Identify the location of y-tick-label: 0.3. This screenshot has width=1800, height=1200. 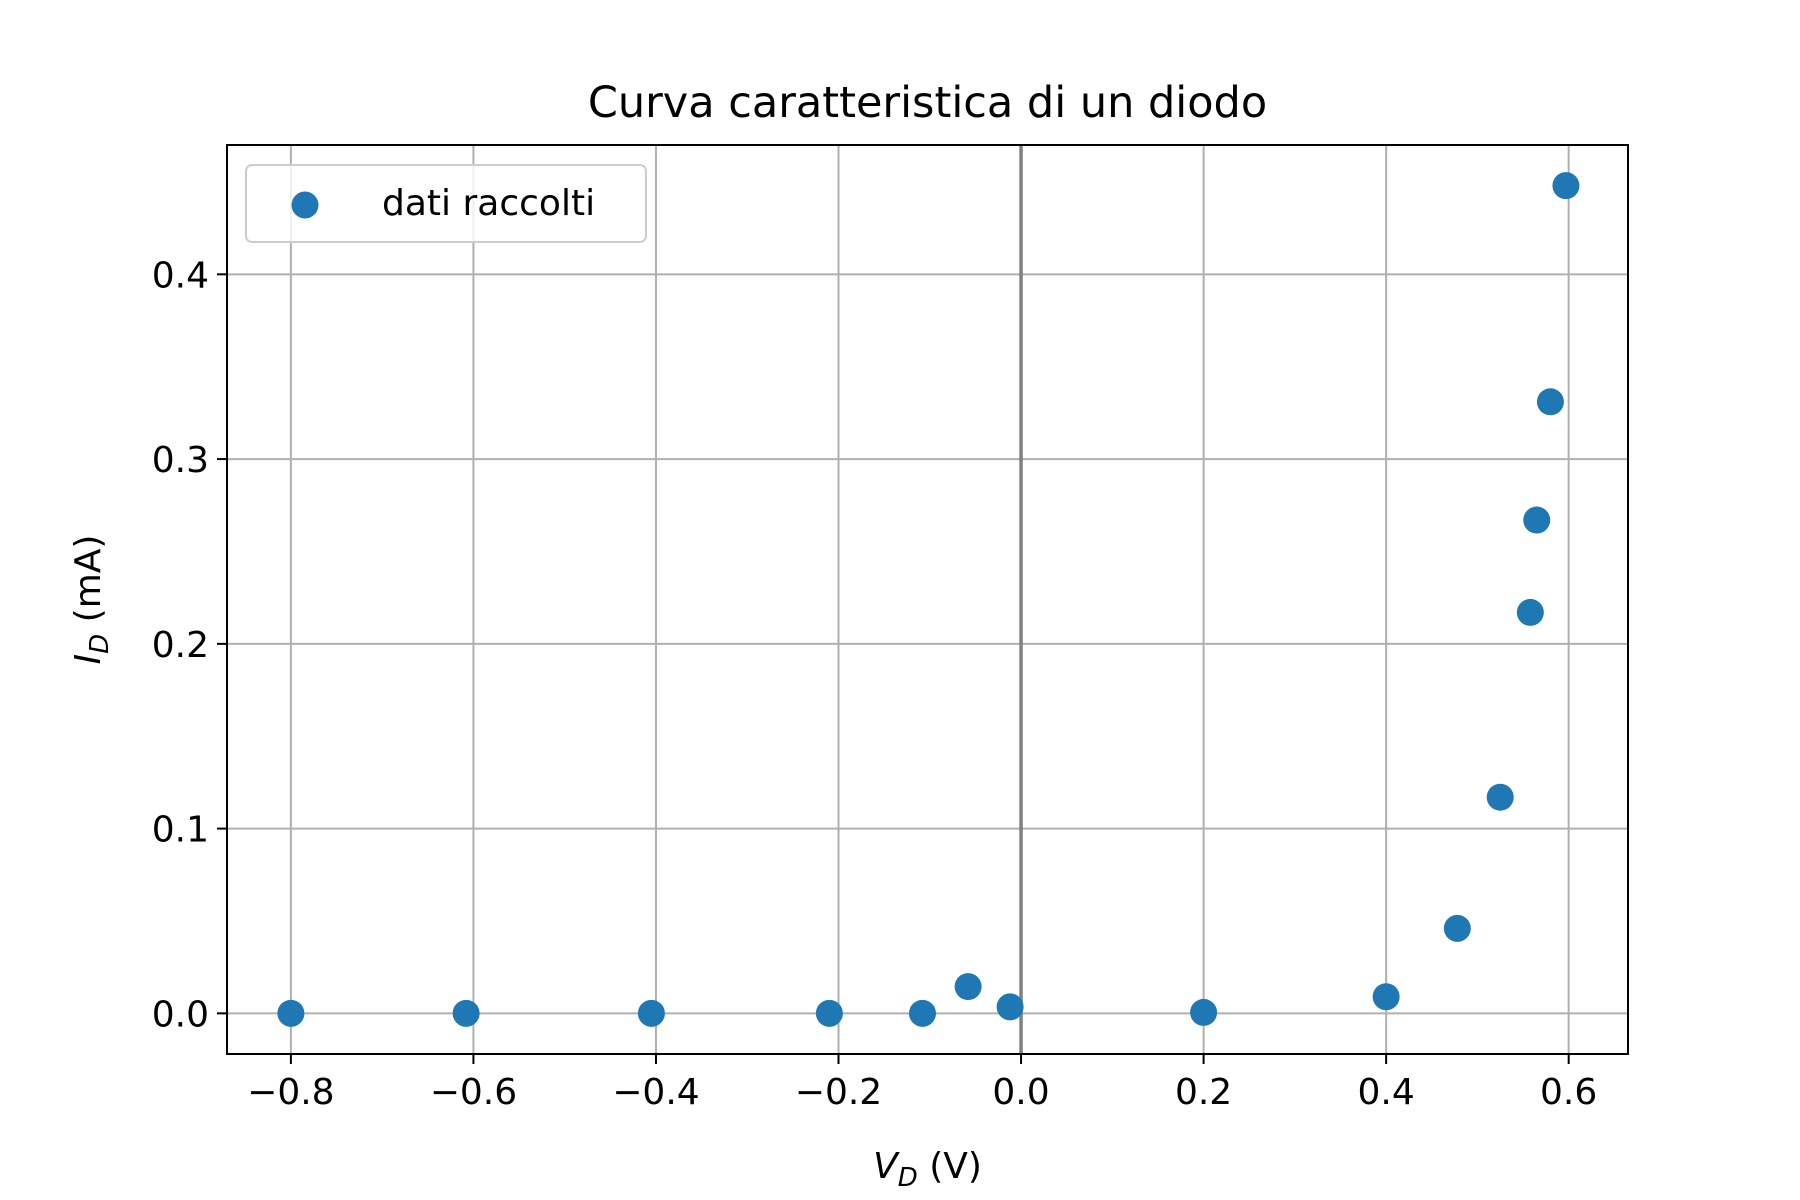
(180, 460).